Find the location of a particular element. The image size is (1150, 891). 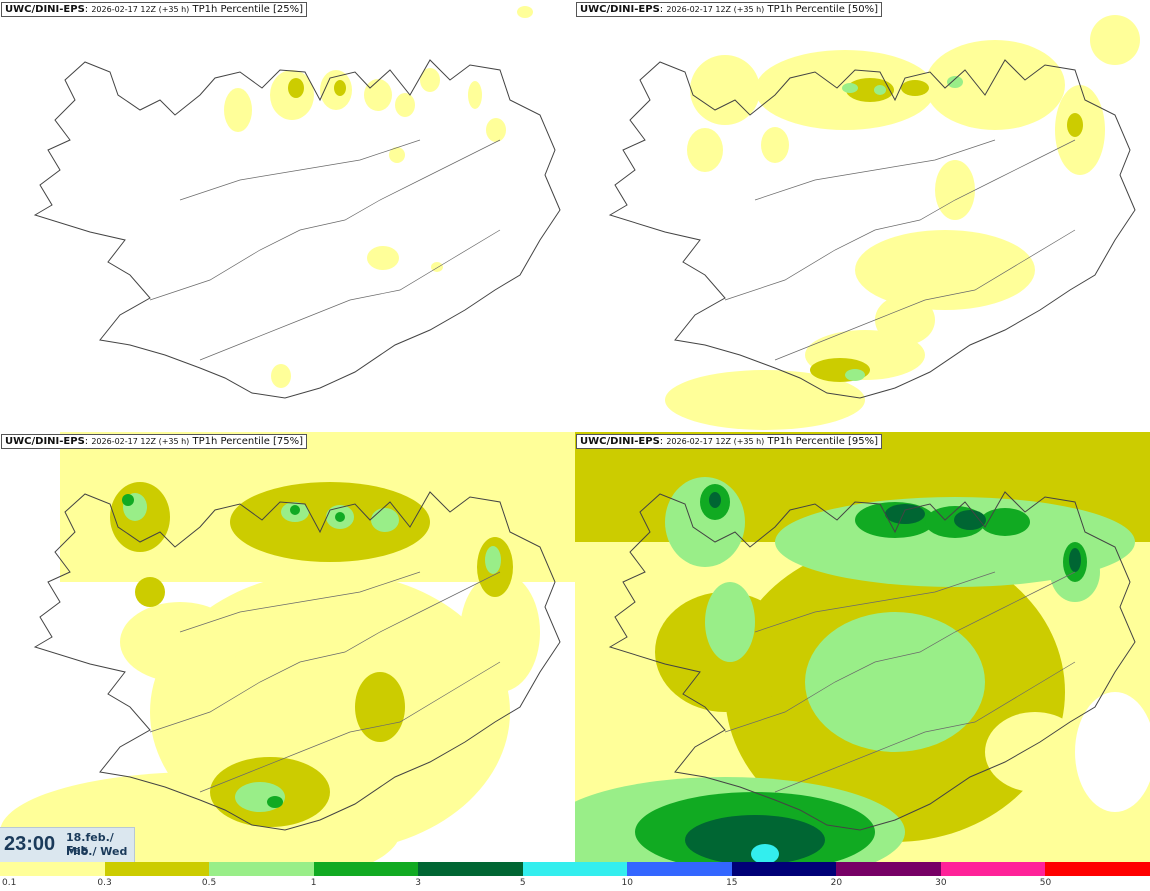

legend-tick-label: 10 is located at coordinates (627, 883).